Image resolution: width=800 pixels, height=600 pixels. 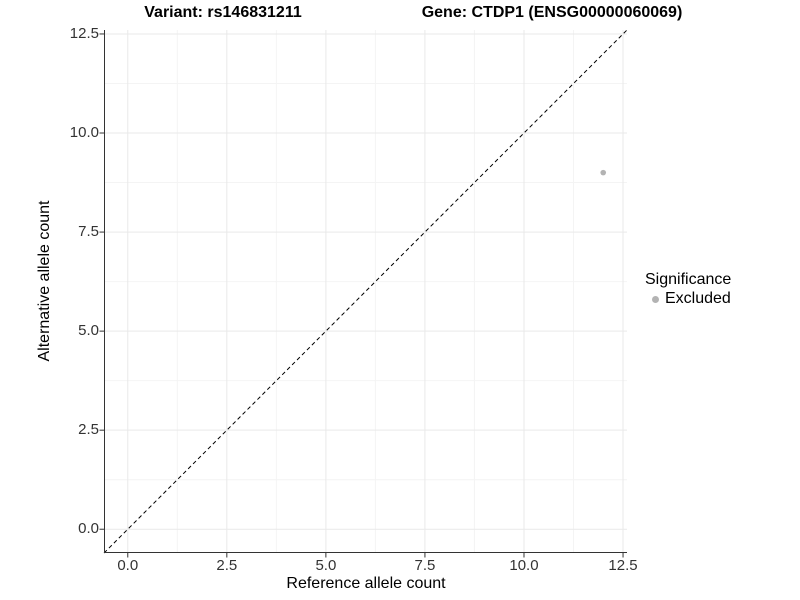 I want to click on x-tick-label: 0.0, so click(x=128, y=565).